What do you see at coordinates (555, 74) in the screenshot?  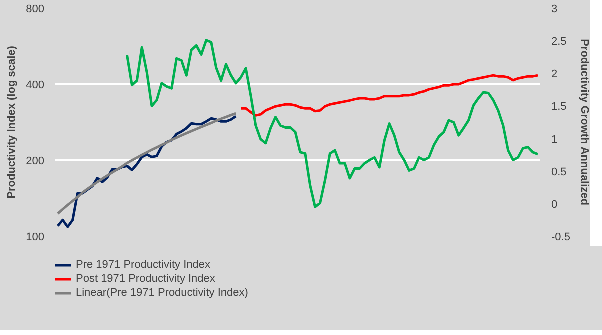 I see `y2-tick-label: 2` at bounding box center [555, 74].